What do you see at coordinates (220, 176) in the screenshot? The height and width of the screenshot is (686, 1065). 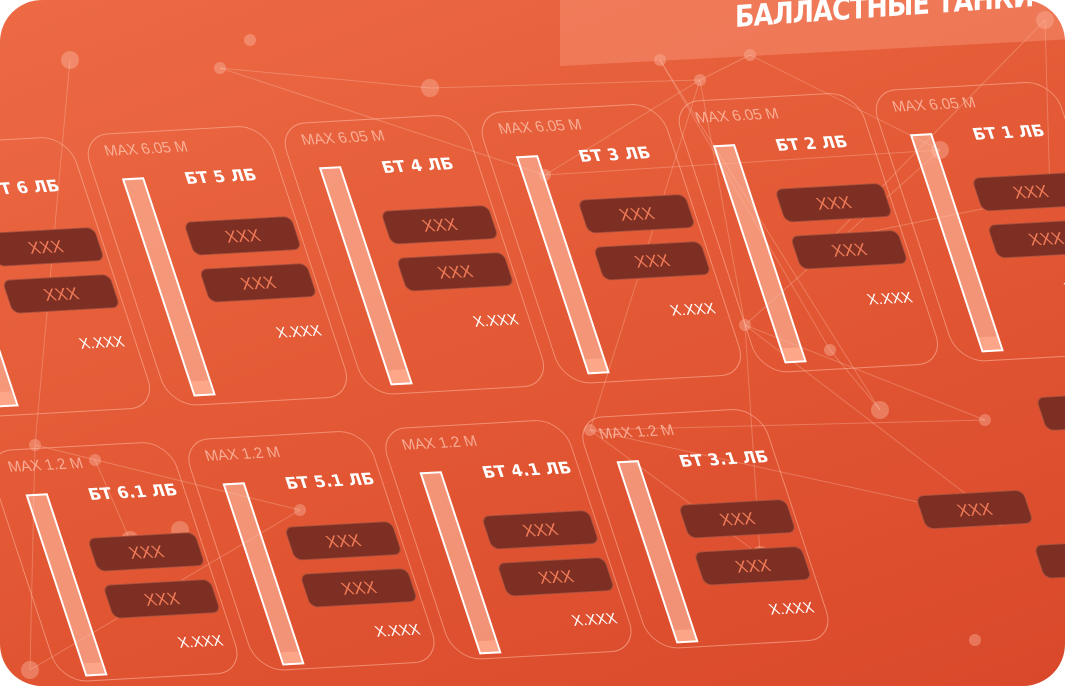 I see `tank-name: БТ 5 ЛБ` at bounding box center [220, 176].